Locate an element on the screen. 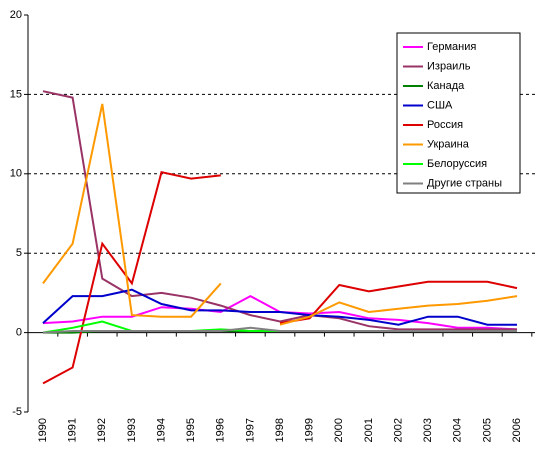 This screenshot has width=553, height=452. x-tick-label: 2004 is located at coordinates (458, 430).